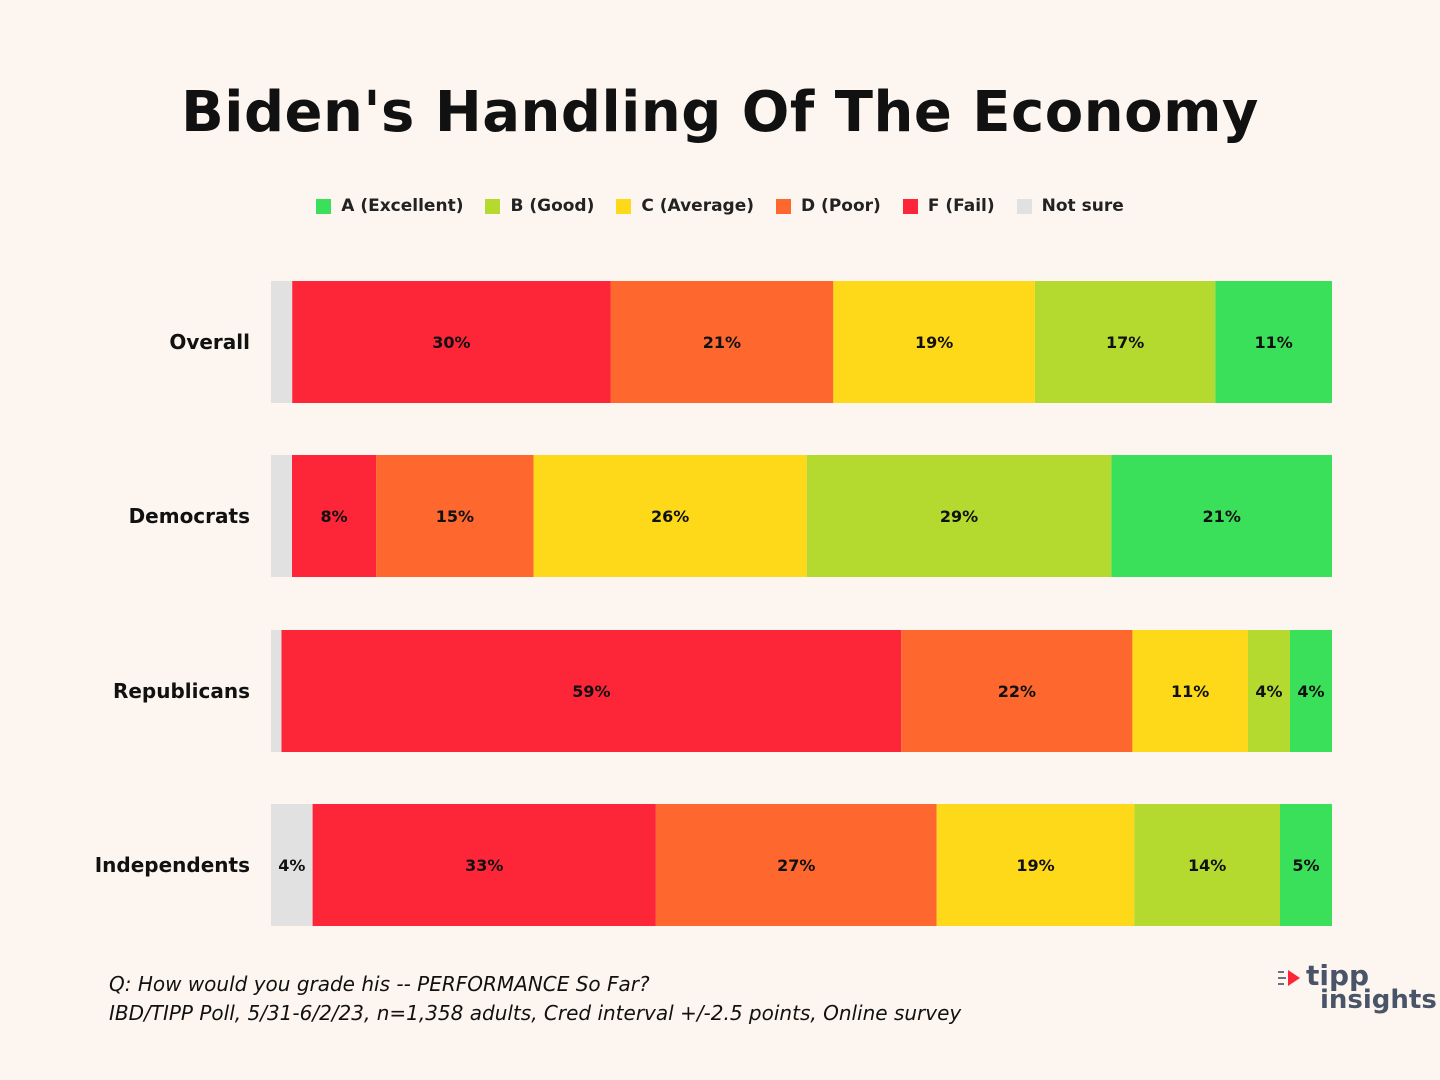  I want to click on bar-row-republicans: Republicans 59% 22% 11% 4% 4%, so click(722, 691).